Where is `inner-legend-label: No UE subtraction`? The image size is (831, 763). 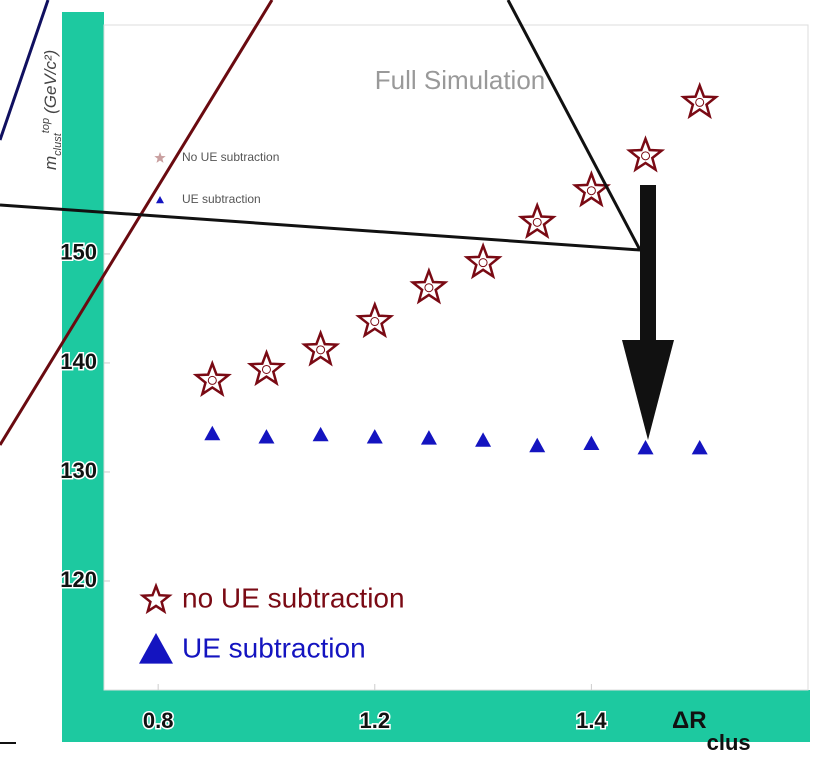
inner-legend-label: No UE subtraction is located at coordinates (230, 157).